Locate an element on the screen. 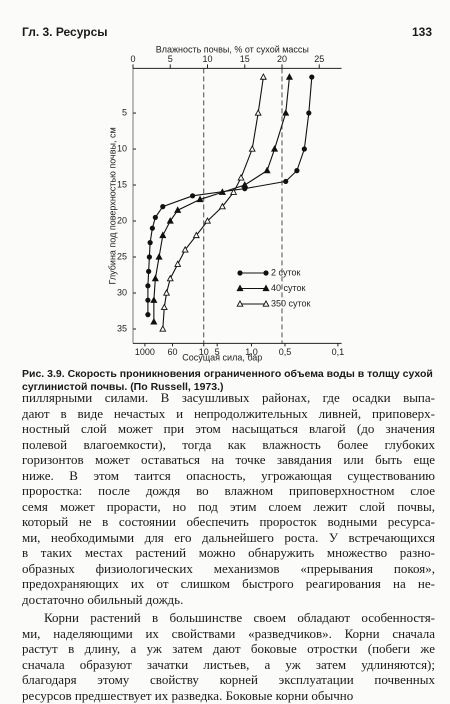 This screenshot has height=704, width=450. x-tick-label: 15 is located at coordinates (245, 59).